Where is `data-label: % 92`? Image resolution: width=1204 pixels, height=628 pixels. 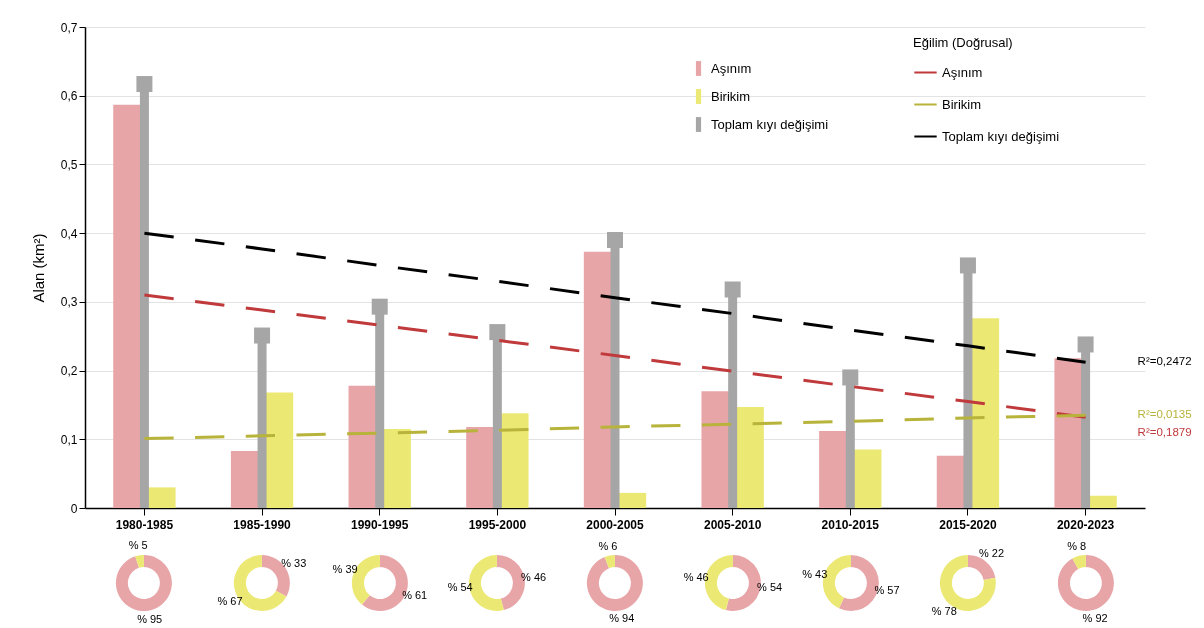
data-label: % 92 is located at coordinates (1095, 617).